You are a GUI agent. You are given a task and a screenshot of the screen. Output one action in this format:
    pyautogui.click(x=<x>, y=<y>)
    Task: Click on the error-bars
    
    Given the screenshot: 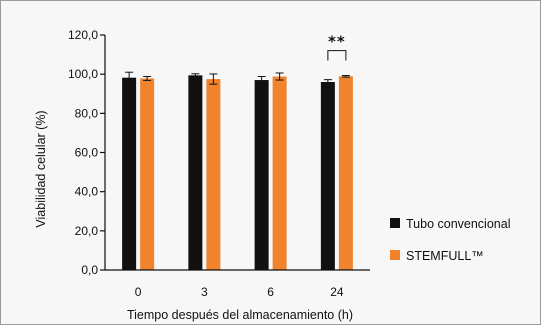 What is the action you would take?
    pyautogui.click(x=237, y=78)
    